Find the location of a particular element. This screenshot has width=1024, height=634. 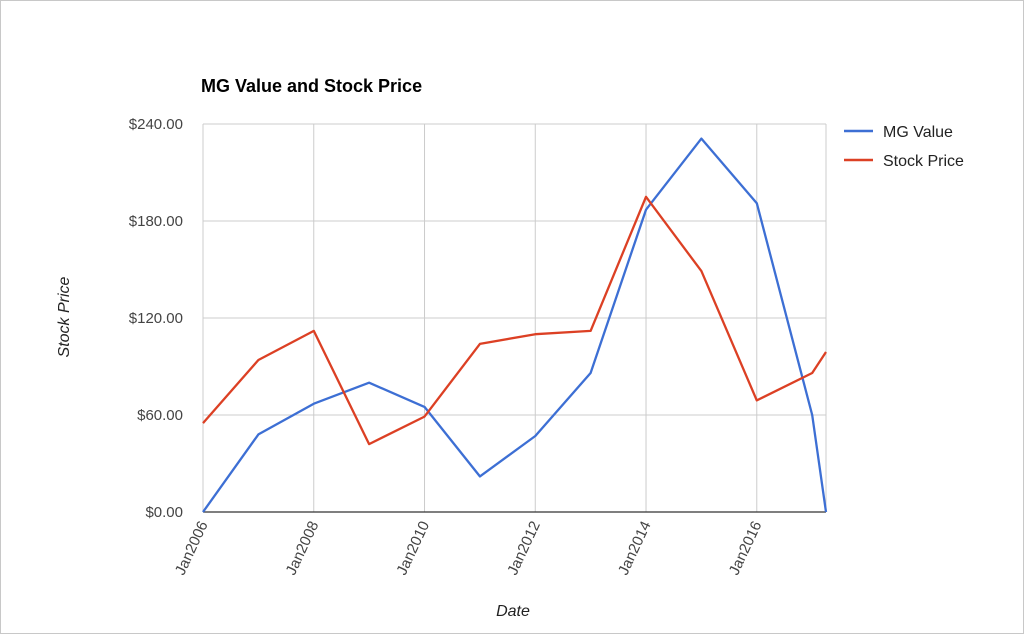

x-tick-label: Jan2012 is located at coordinates (524, 548).